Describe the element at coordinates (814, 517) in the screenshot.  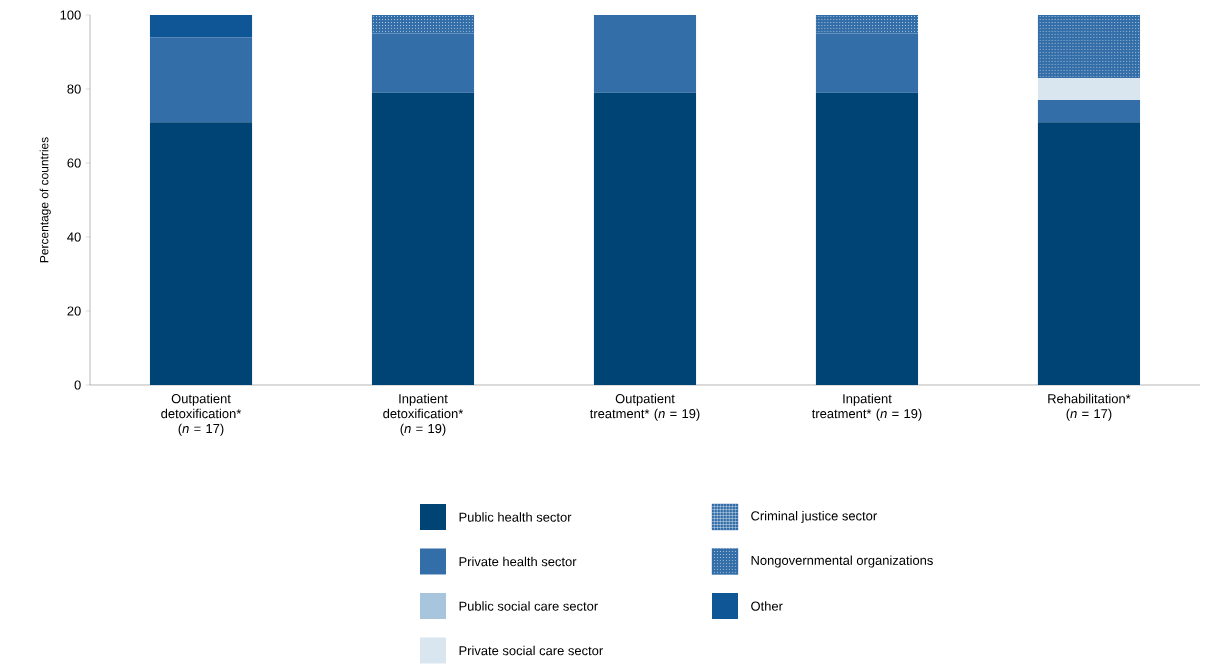
I see `legend-label: Criminal justice sector` at that location.